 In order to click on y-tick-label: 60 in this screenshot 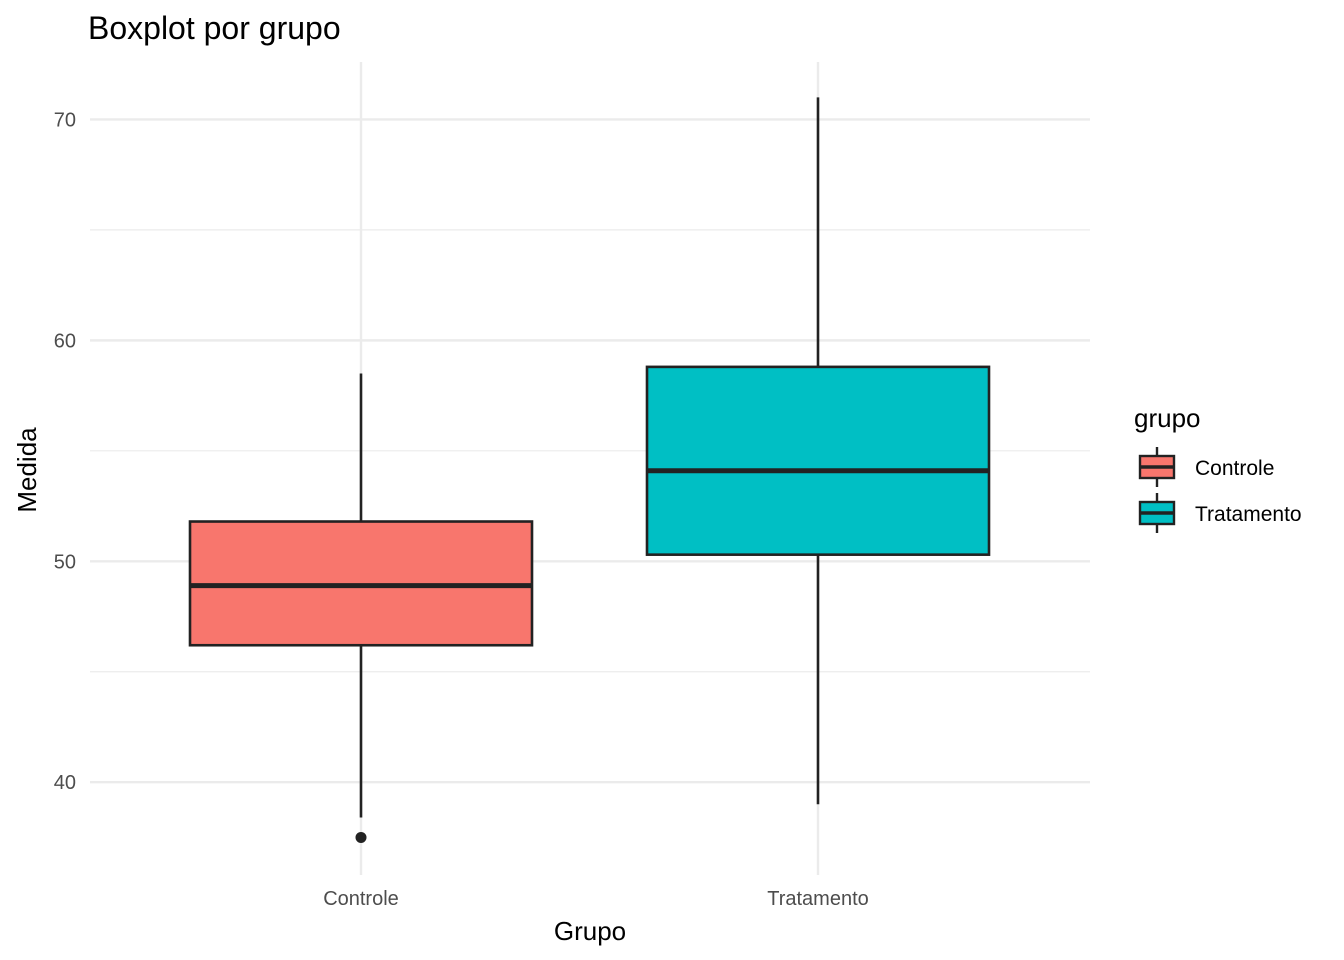, I will do `click(65, 341)`.